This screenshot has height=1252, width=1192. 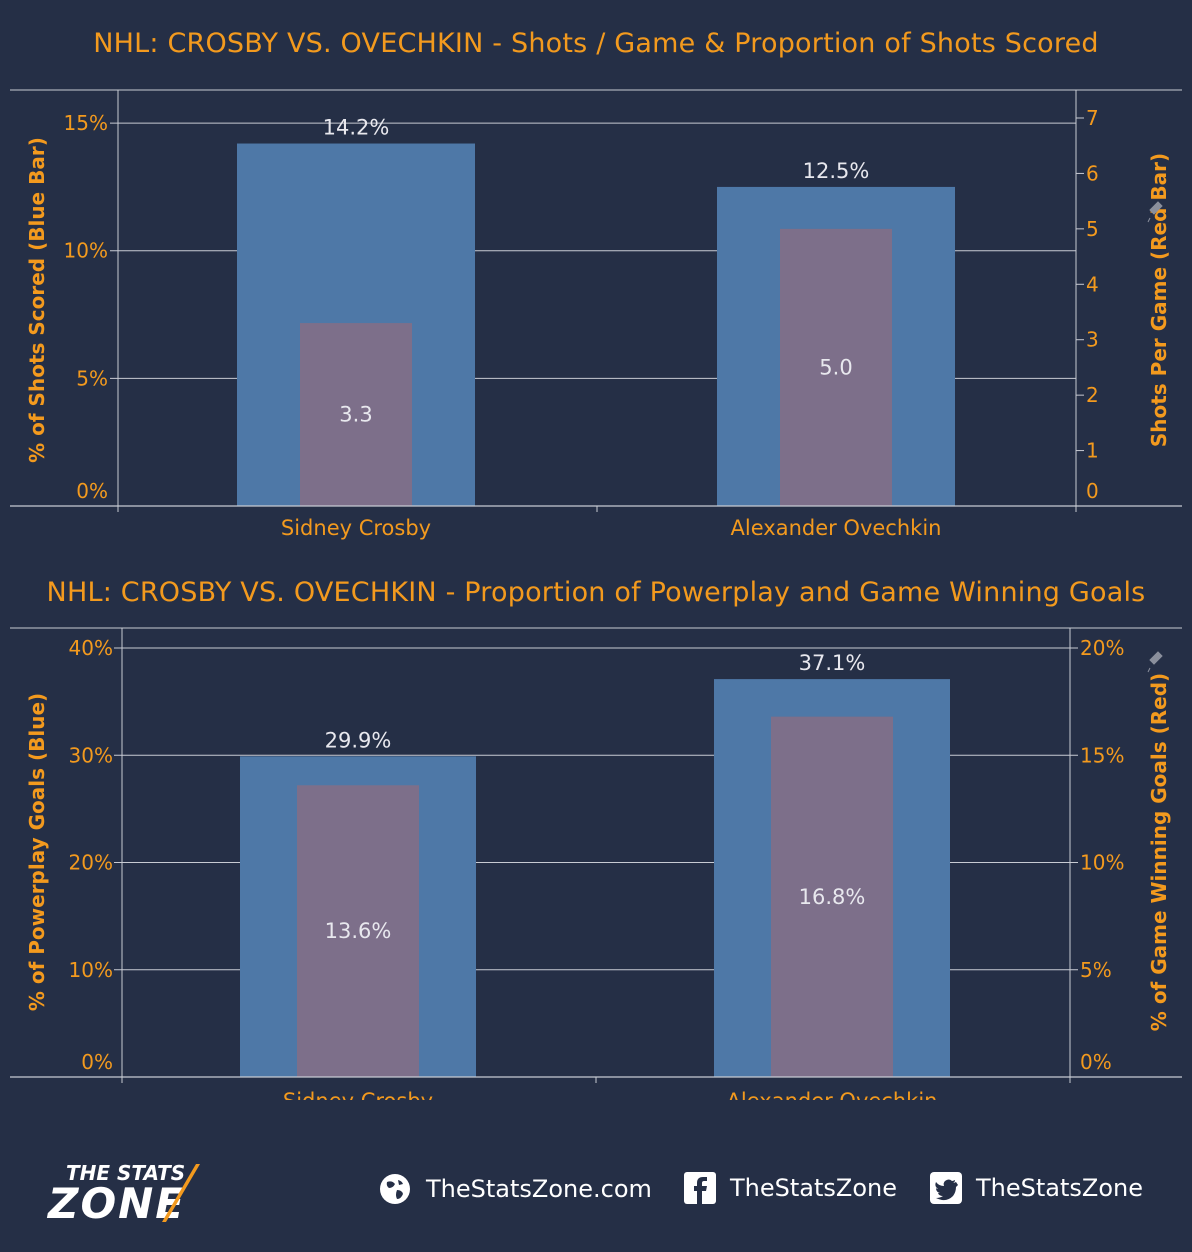 What do you see at coordinates (92, 378) in the screenshot?
I see `y-tick-label-left: 5%` at bounding box center [92, 378].